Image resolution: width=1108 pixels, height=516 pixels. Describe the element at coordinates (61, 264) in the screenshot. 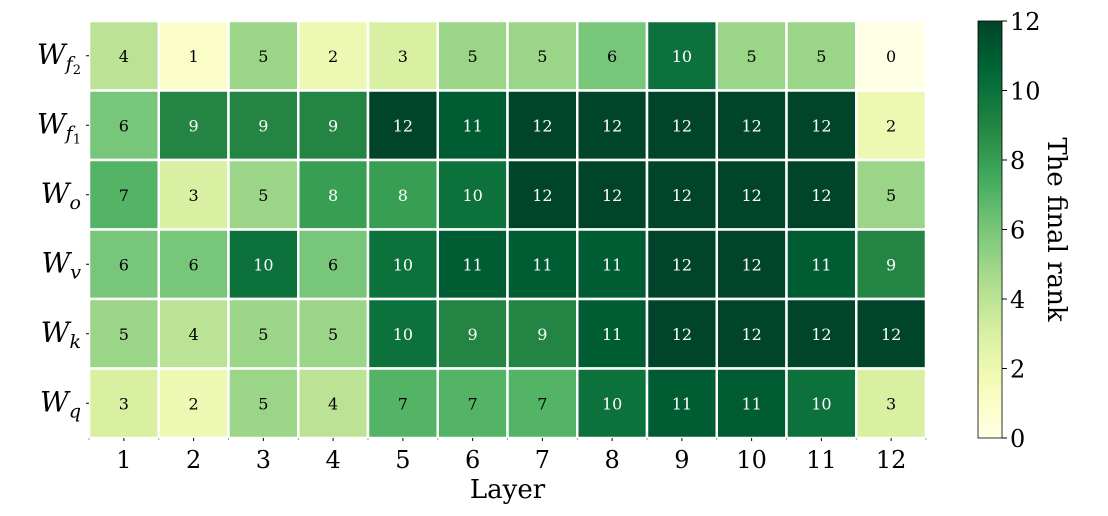

I see `y-tick-label: Wv` at that location.